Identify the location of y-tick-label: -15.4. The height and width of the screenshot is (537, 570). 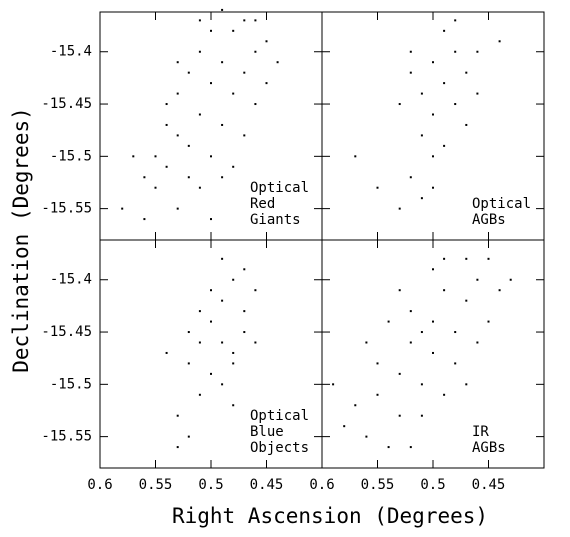
(71, 280).